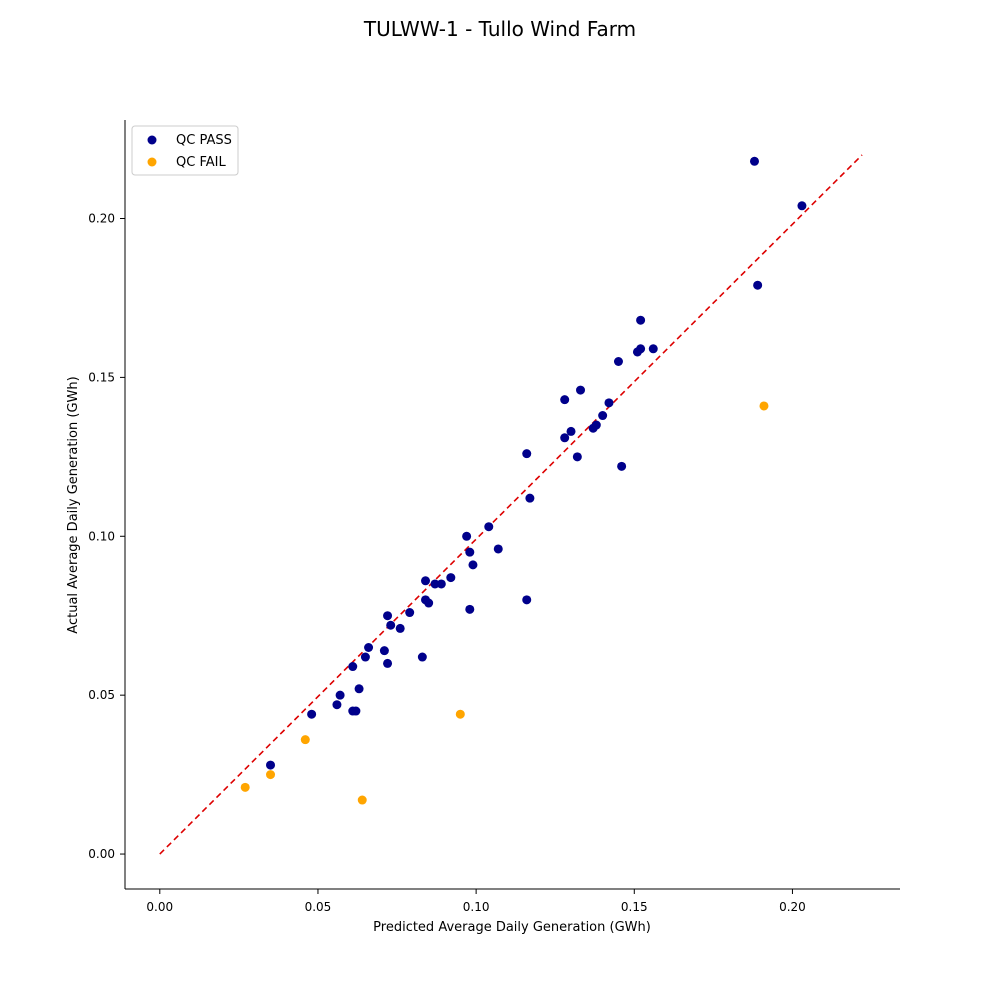  I want to click on y-tick-label: 0.10, so click(101, 536).